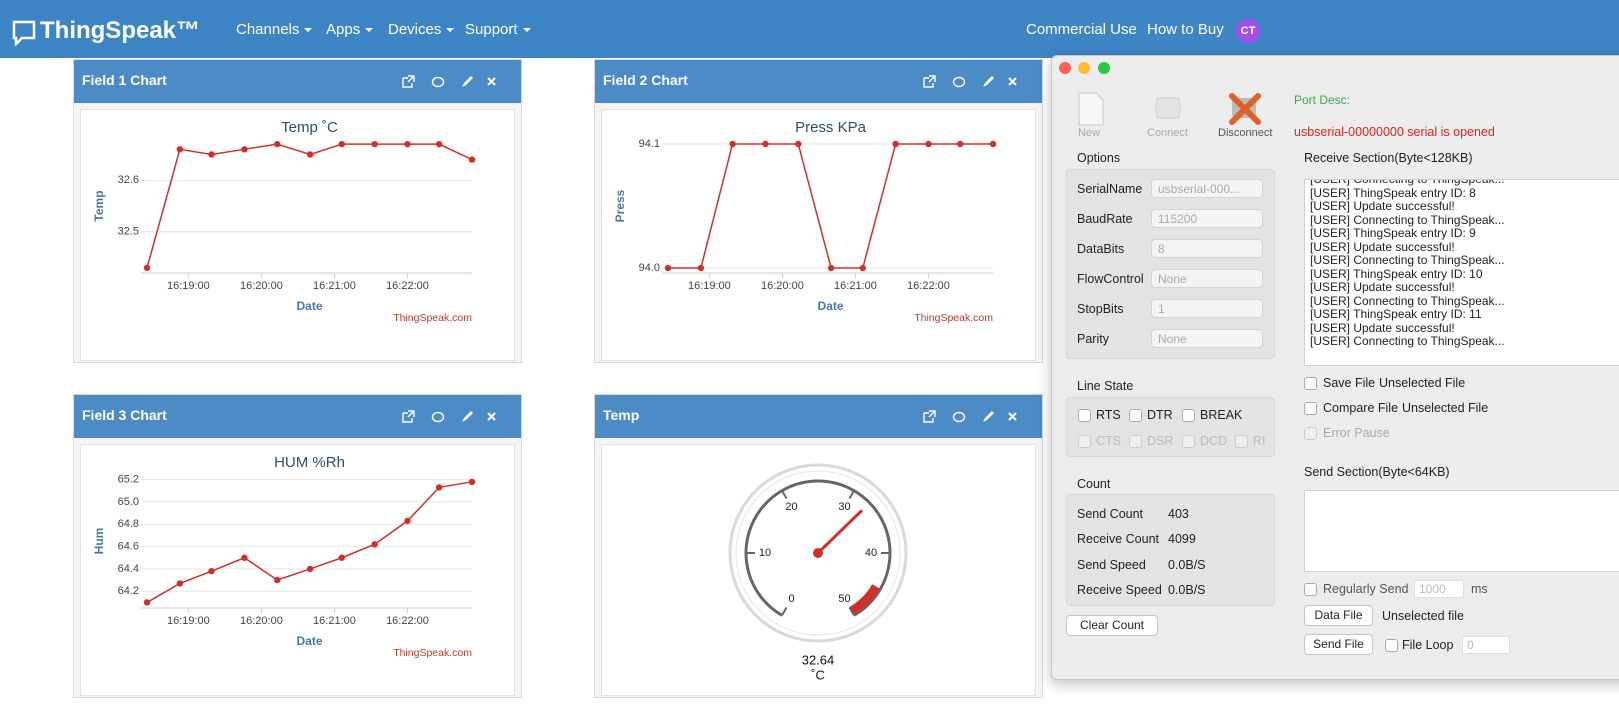 This screenshot has width=1619, height=727. What do you see at coordinates (645, 80) in the screenshot?
I see `widget-title: Field 2 Chart` at bounding box center [645, 80].